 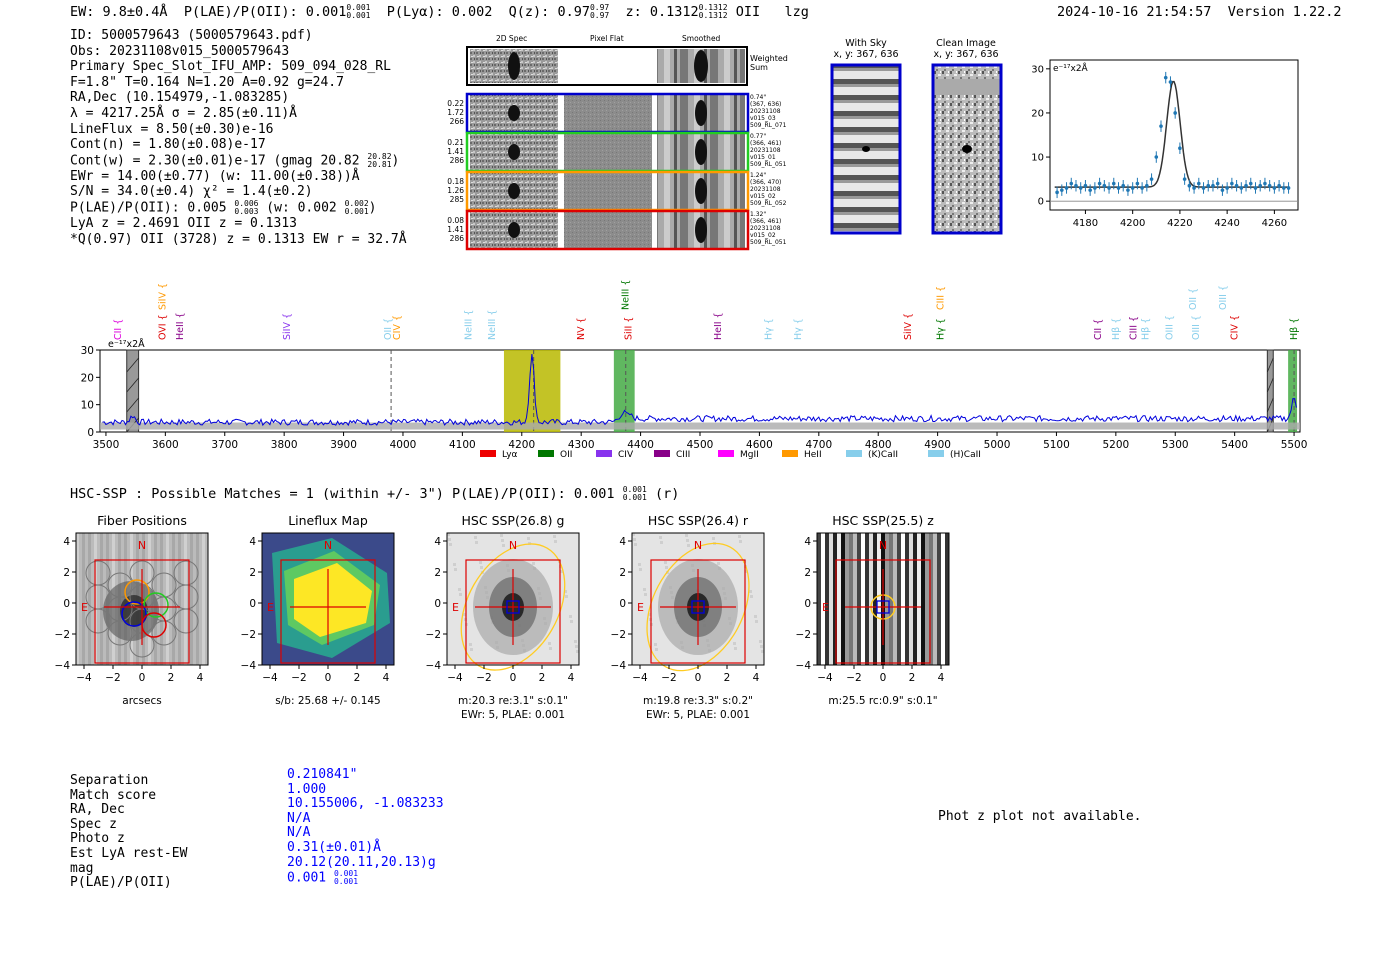 I want to click on x-tick-label: −4, so click(x=84, y=678).